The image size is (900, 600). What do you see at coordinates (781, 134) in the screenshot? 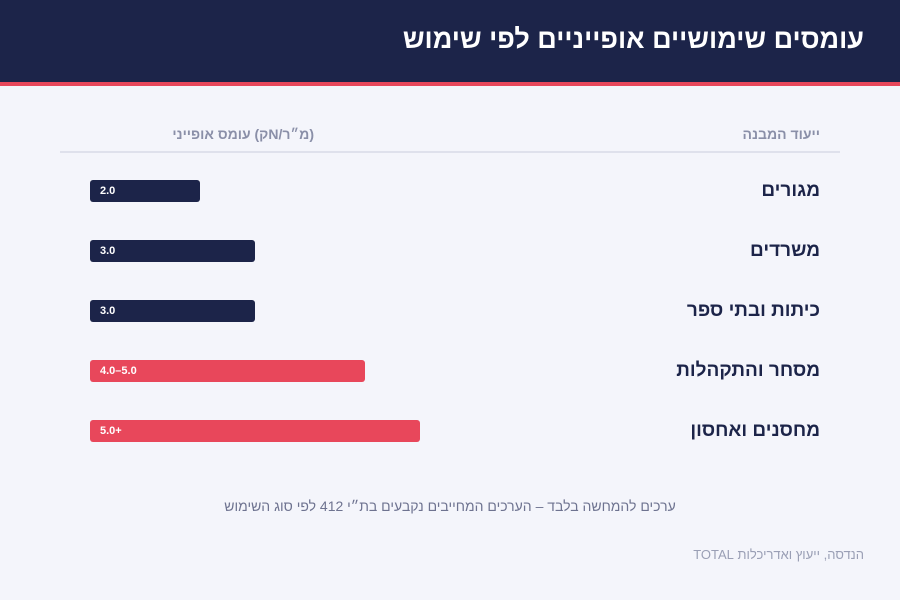
I see `column-header-category: ייעוד המבנה` at bounding box center [781, 134].